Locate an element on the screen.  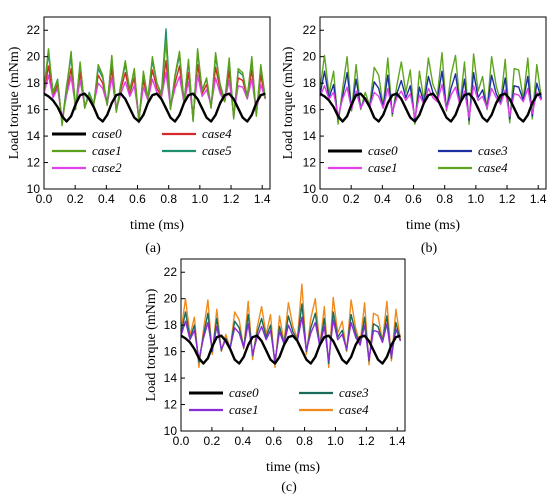
series-line-case2 is located at coordinates (154, 95).